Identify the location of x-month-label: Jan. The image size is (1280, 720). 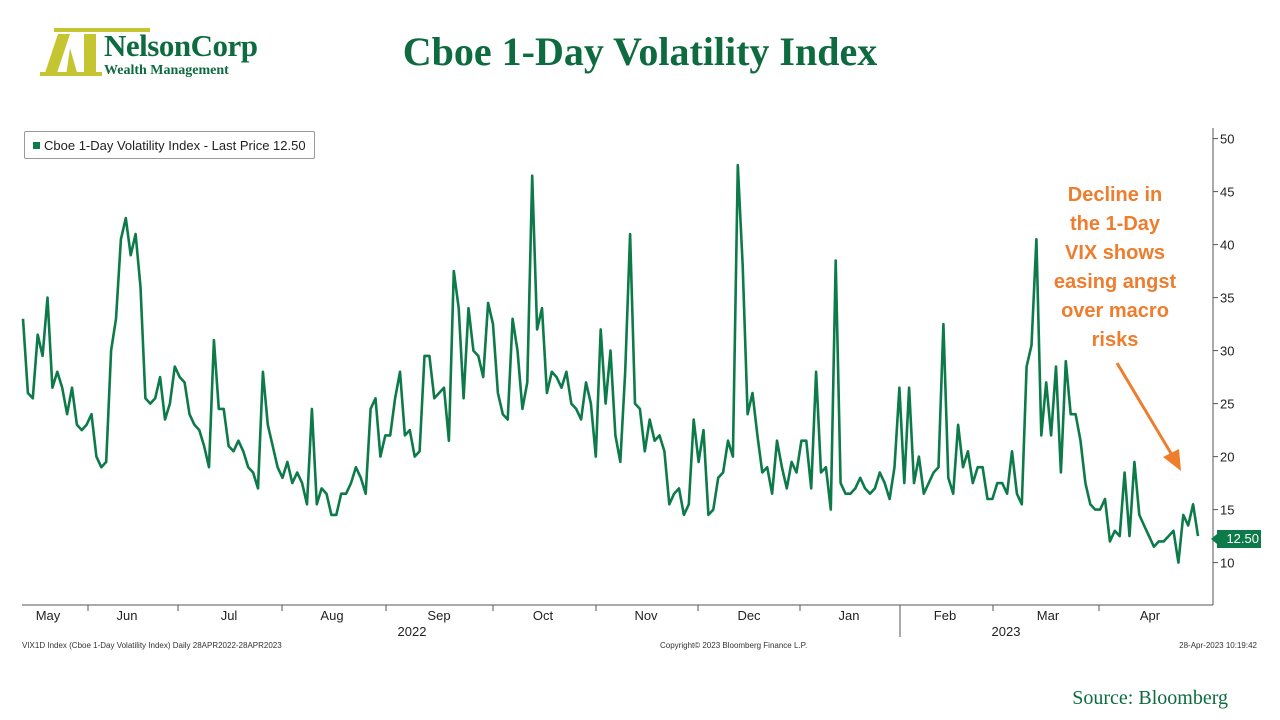
(849, 615).